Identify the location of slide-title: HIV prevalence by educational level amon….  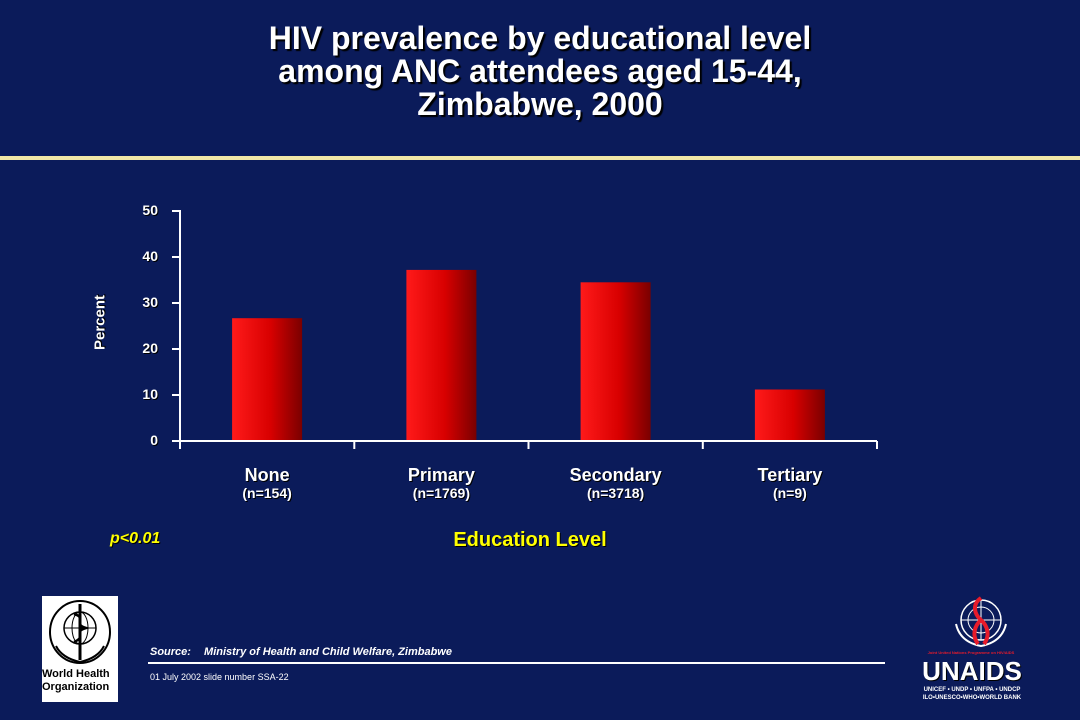
(540, 71).